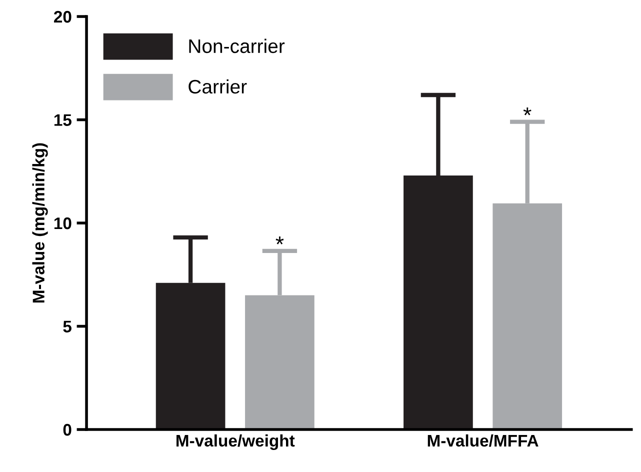 The height and width of the screenshot is (472, 641). Describe the element at coordinates (40, 222) in the screenshot. I see `y-axis-title: M-value (mg/min/kg)` at that location.